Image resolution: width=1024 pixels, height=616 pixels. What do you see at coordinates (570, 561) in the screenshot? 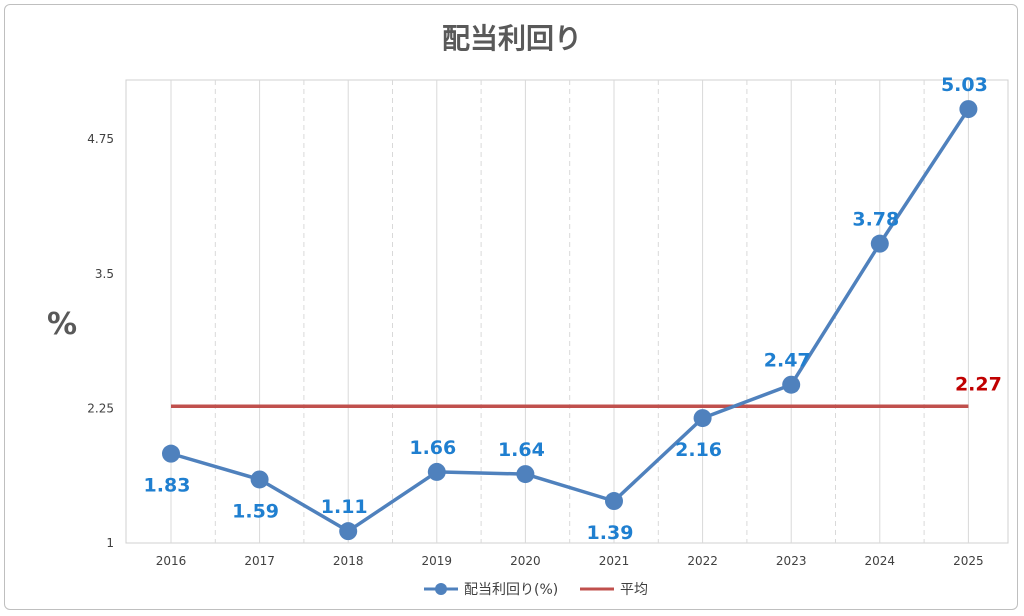
I see `x-axis-ticks: 2016 2017 2018 2019 2020 2021 2022 2023 2024 2025` at bounding box center [570, 561].